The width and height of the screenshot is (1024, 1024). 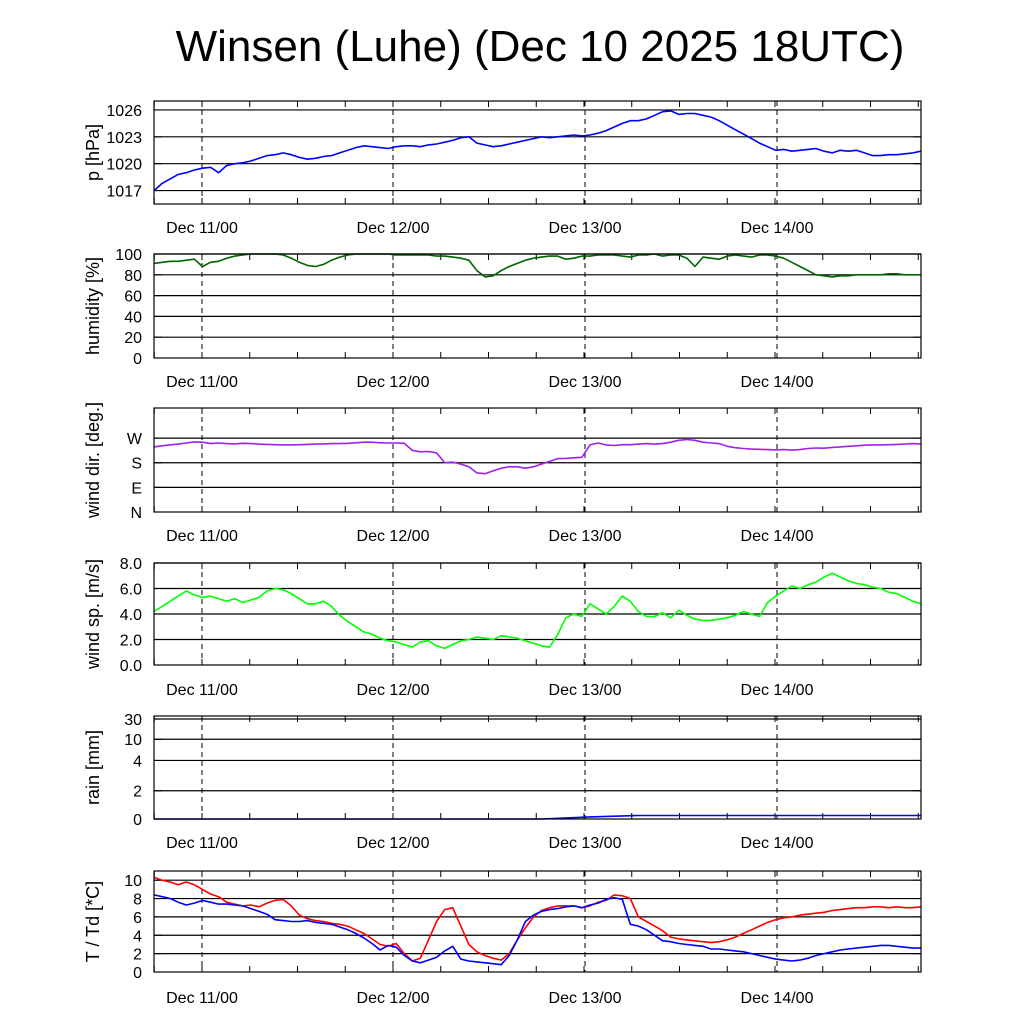 What do you see at coordinates (393, 843) in the screenshot?
I see `x-tick-label-rain: Dec 12/00` at bounding box center [393, 843].